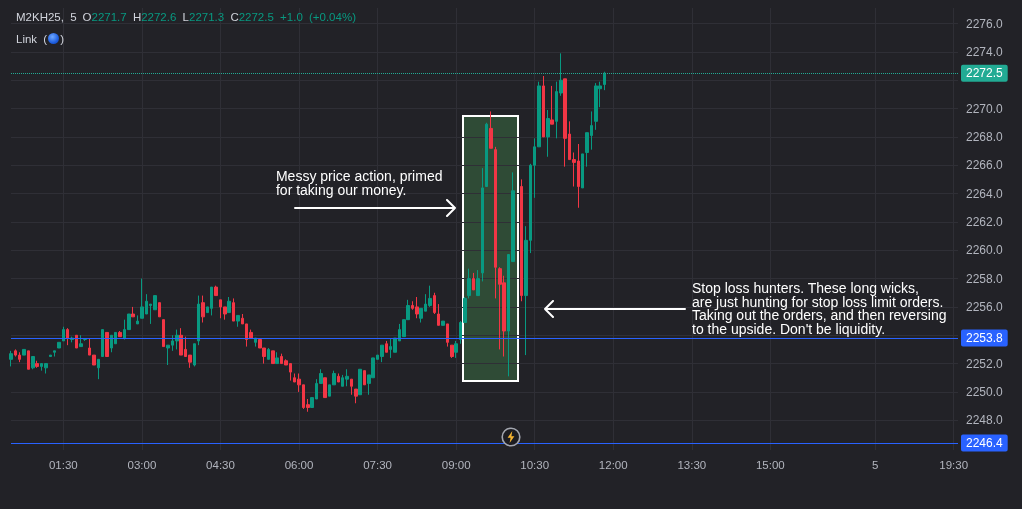  What do you see at coordinates (46, 17) in the screenshot?
I see `chart-title: M2KH25, 5` at bounding box center [46, 17].